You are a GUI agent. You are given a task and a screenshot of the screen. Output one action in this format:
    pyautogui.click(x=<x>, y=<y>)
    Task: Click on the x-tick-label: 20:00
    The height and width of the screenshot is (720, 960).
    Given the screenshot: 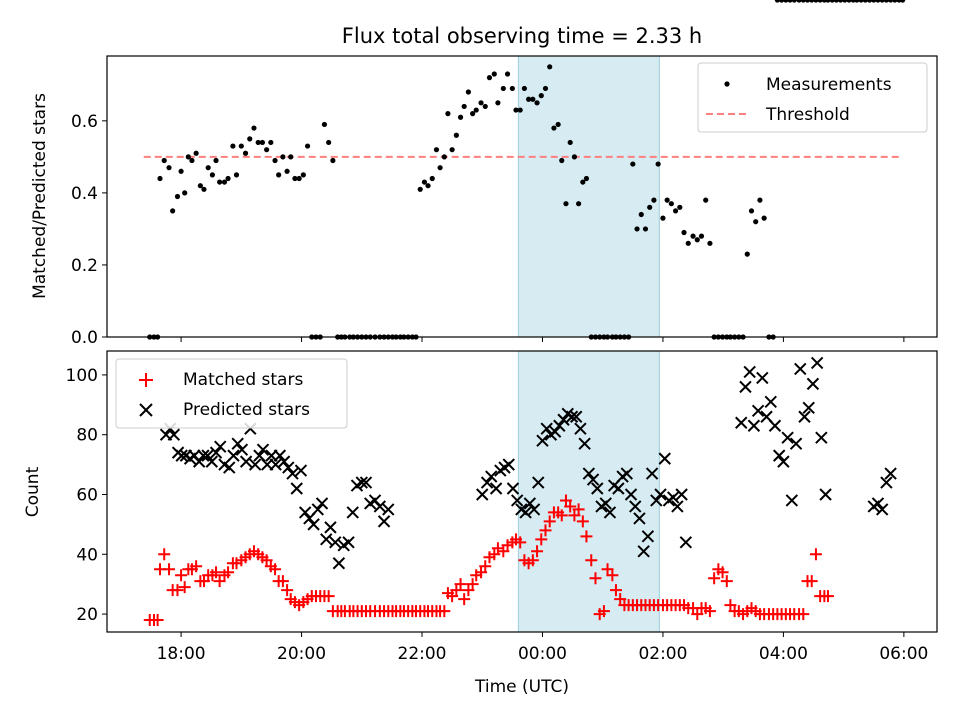 What is the action you would take?
    pyautogui.click(x=301, y=654)
    